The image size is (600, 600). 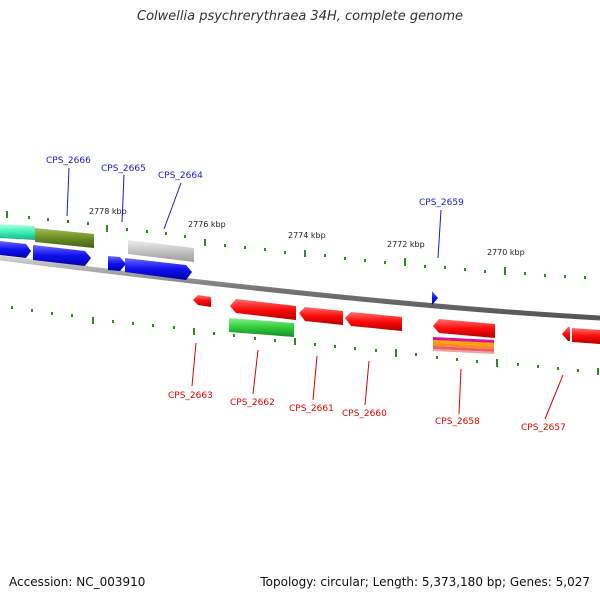 I want to click on gene-label-reverse: CPS_2661, so click(x=311, y=409).